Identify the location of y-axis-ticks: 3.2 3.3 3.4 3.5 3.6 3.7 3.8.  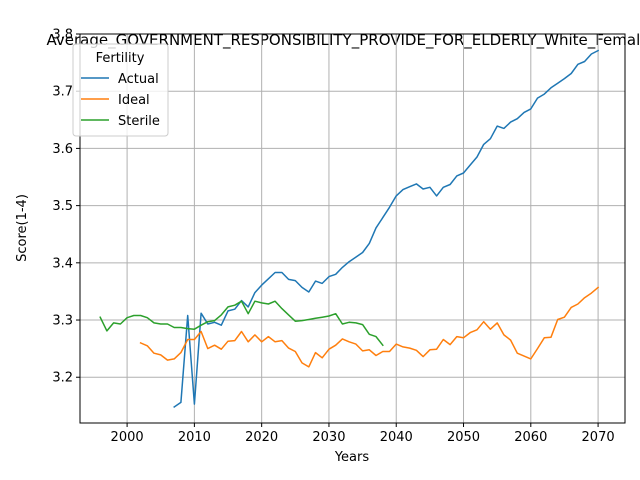
(66, 207).